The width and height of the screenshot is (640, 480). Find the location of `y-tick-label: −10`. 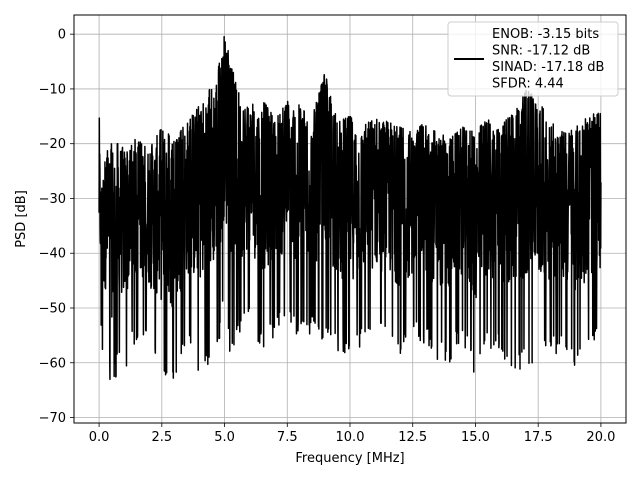

y-tick-label: −10 is located at coordinates (52, 89).